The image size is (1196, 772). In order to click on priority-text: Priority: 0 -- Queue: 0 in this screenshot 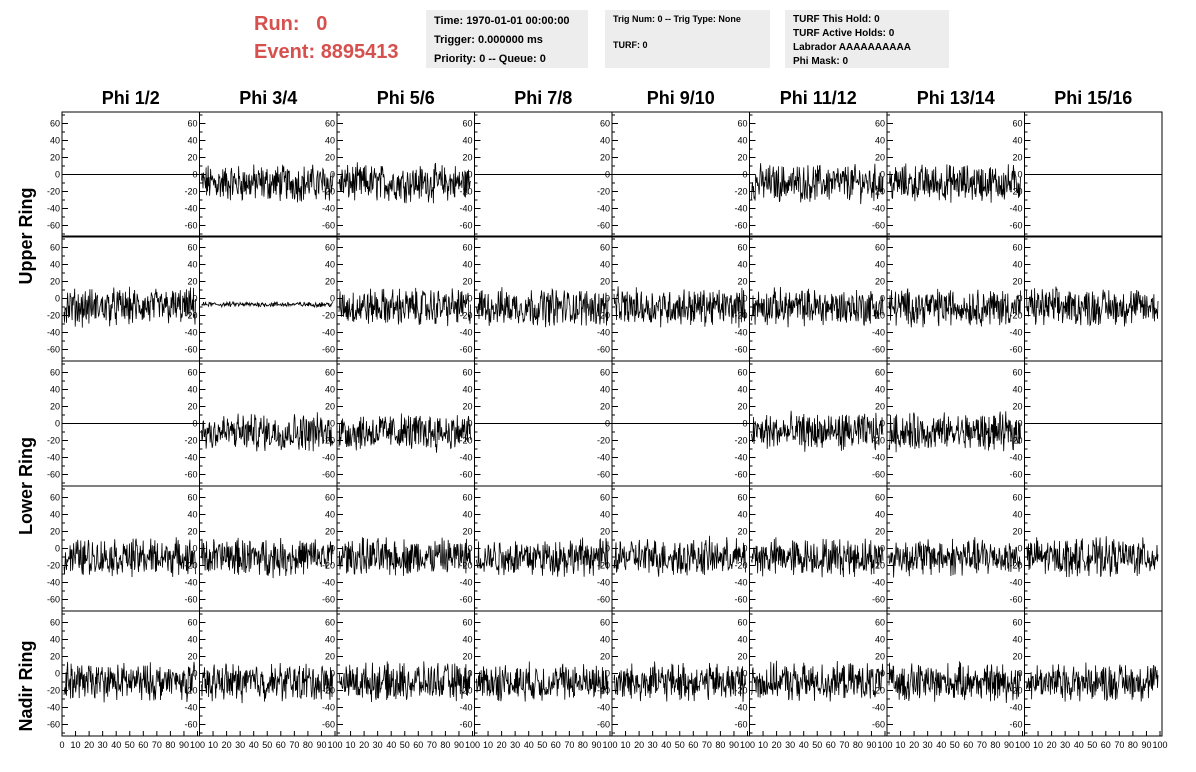, I will do `click(490, 59)`.